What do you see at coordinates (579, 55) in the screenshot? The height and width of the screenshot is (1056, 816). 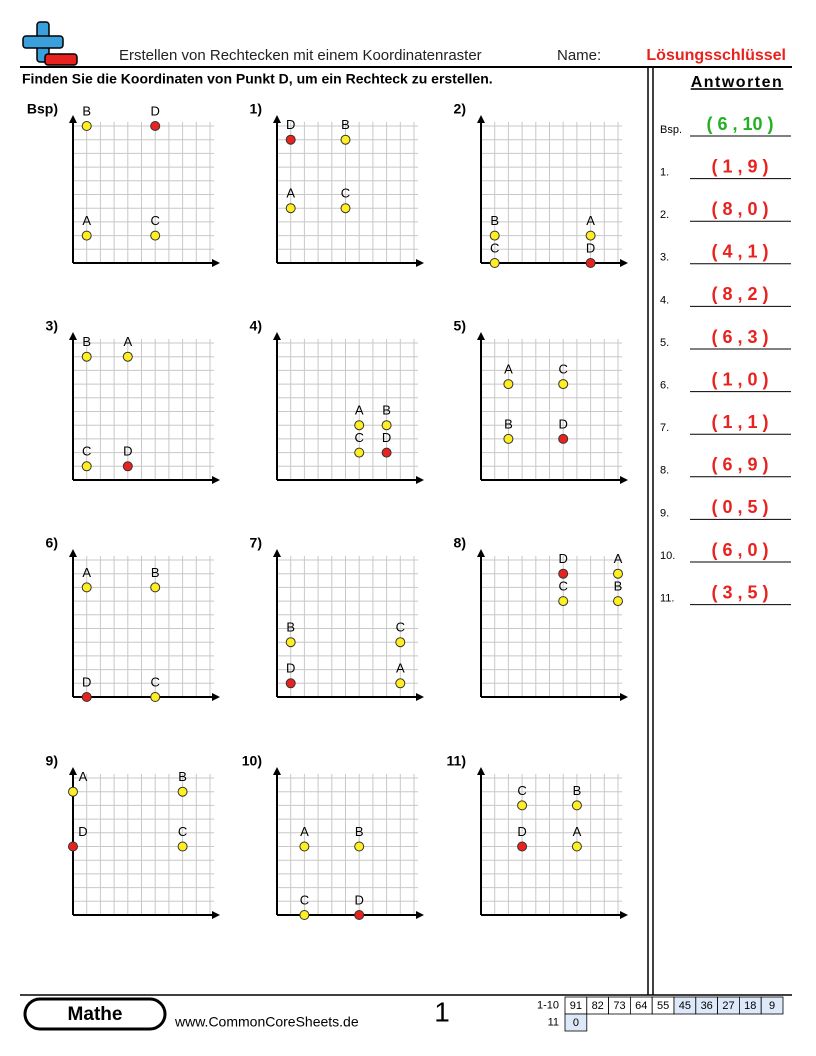 I see `name-label: Name:` at bounding box center [579, 55].